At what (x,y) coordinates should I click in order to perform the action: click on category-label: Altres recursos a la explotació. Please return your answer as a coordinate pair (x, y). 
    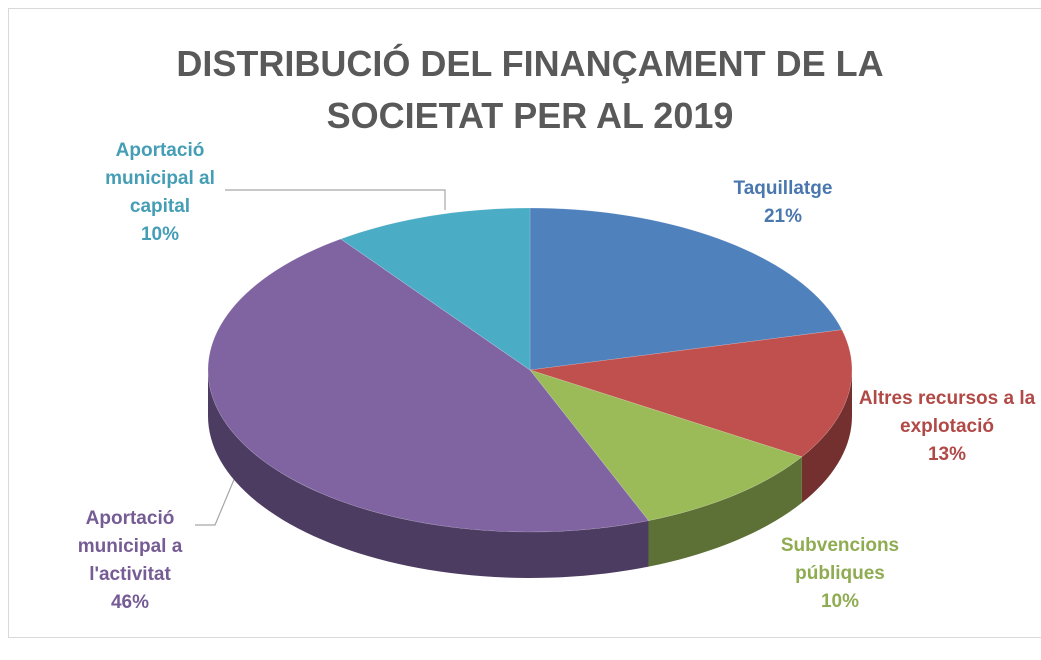
    Looking at the image, I should click on (947, 412).